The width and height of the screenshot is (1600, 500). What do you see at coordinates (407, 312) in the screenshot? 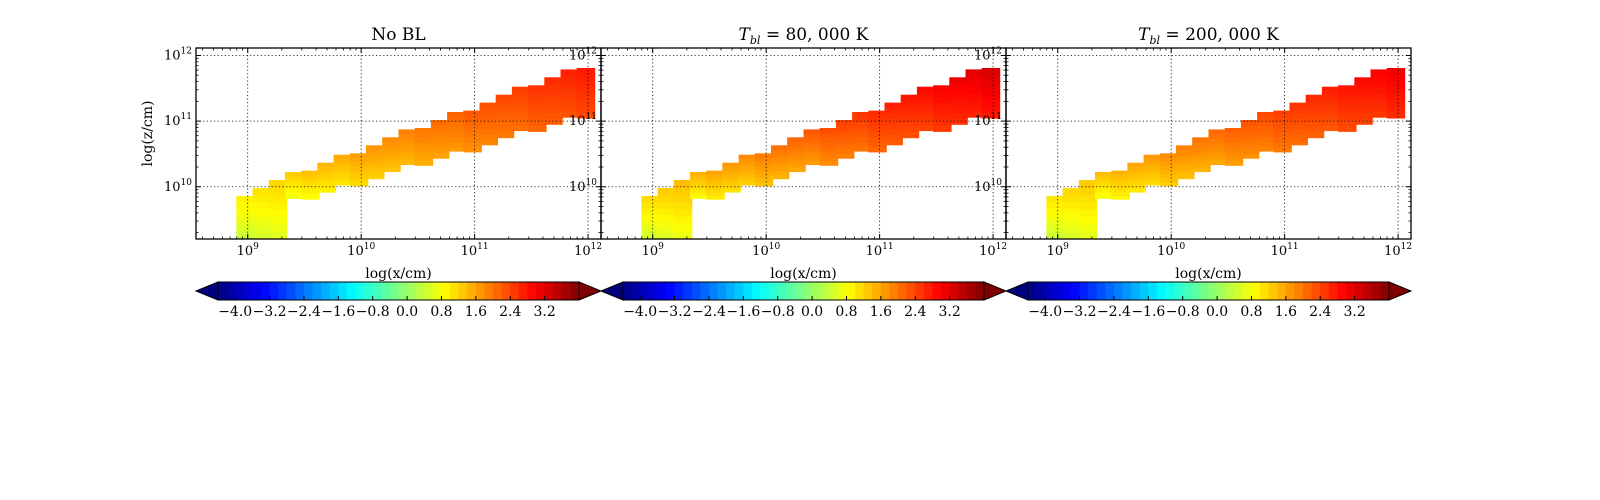
I see `colorbar-tick-label: 0.0` at bounding box center [407, 312].